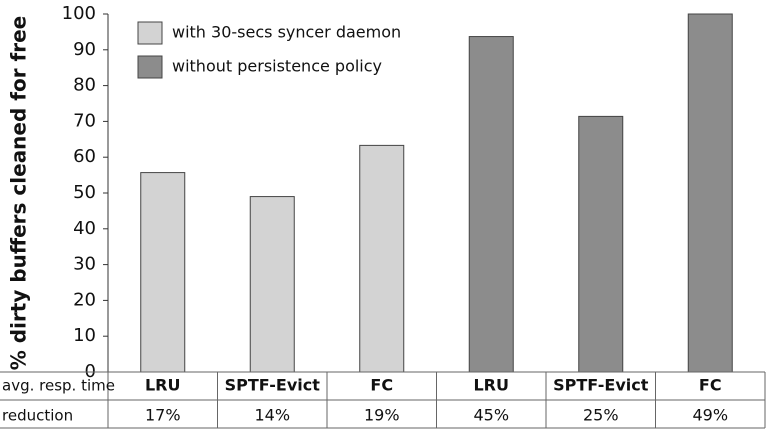 The image size is (767, 429). I want to click on y-tick-label: 90, so click(84, 49).